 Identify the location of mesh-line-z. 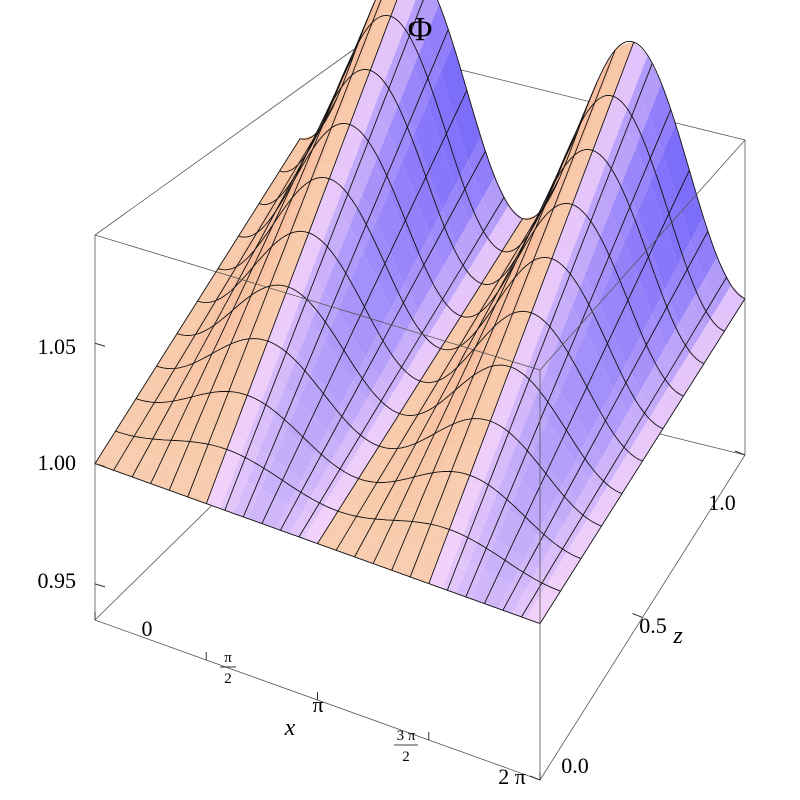
(399, 389).